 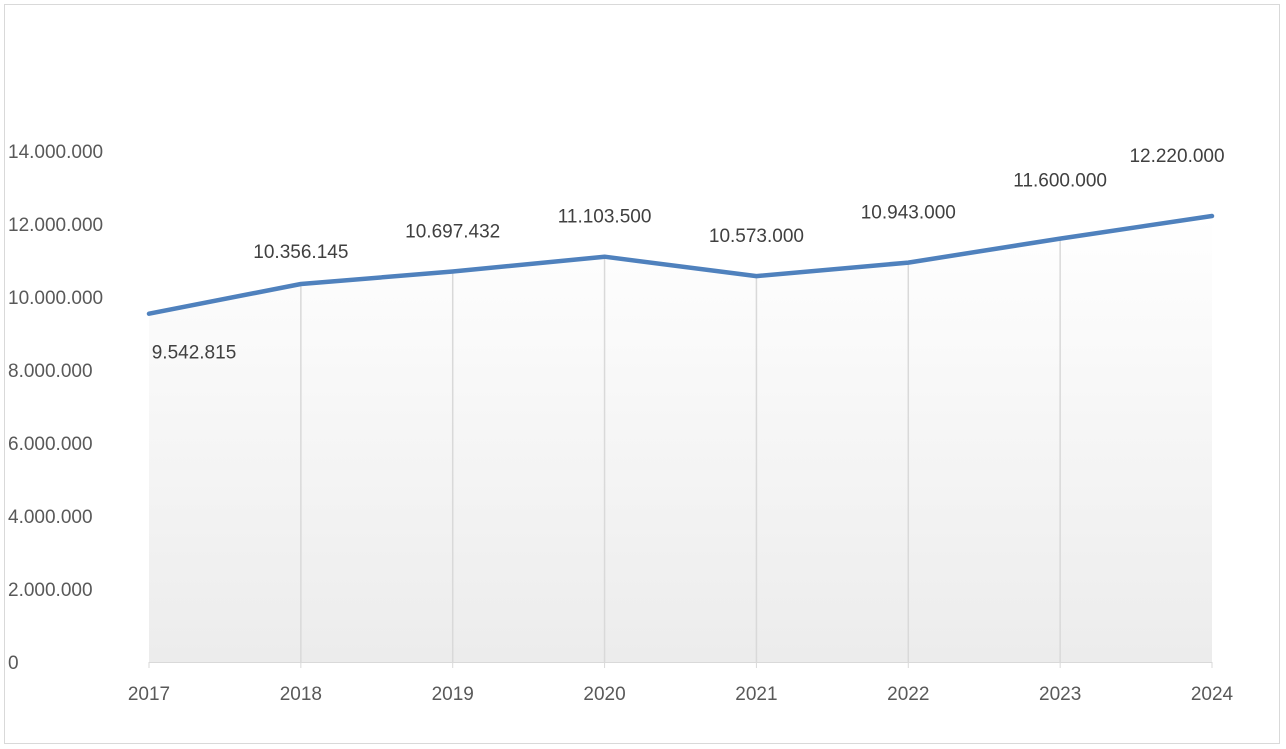 What do you see at coordinates (50, 371) in the screenshot?
I see `y-tick-label: 8.000.000` at bounding box center [50, 371].